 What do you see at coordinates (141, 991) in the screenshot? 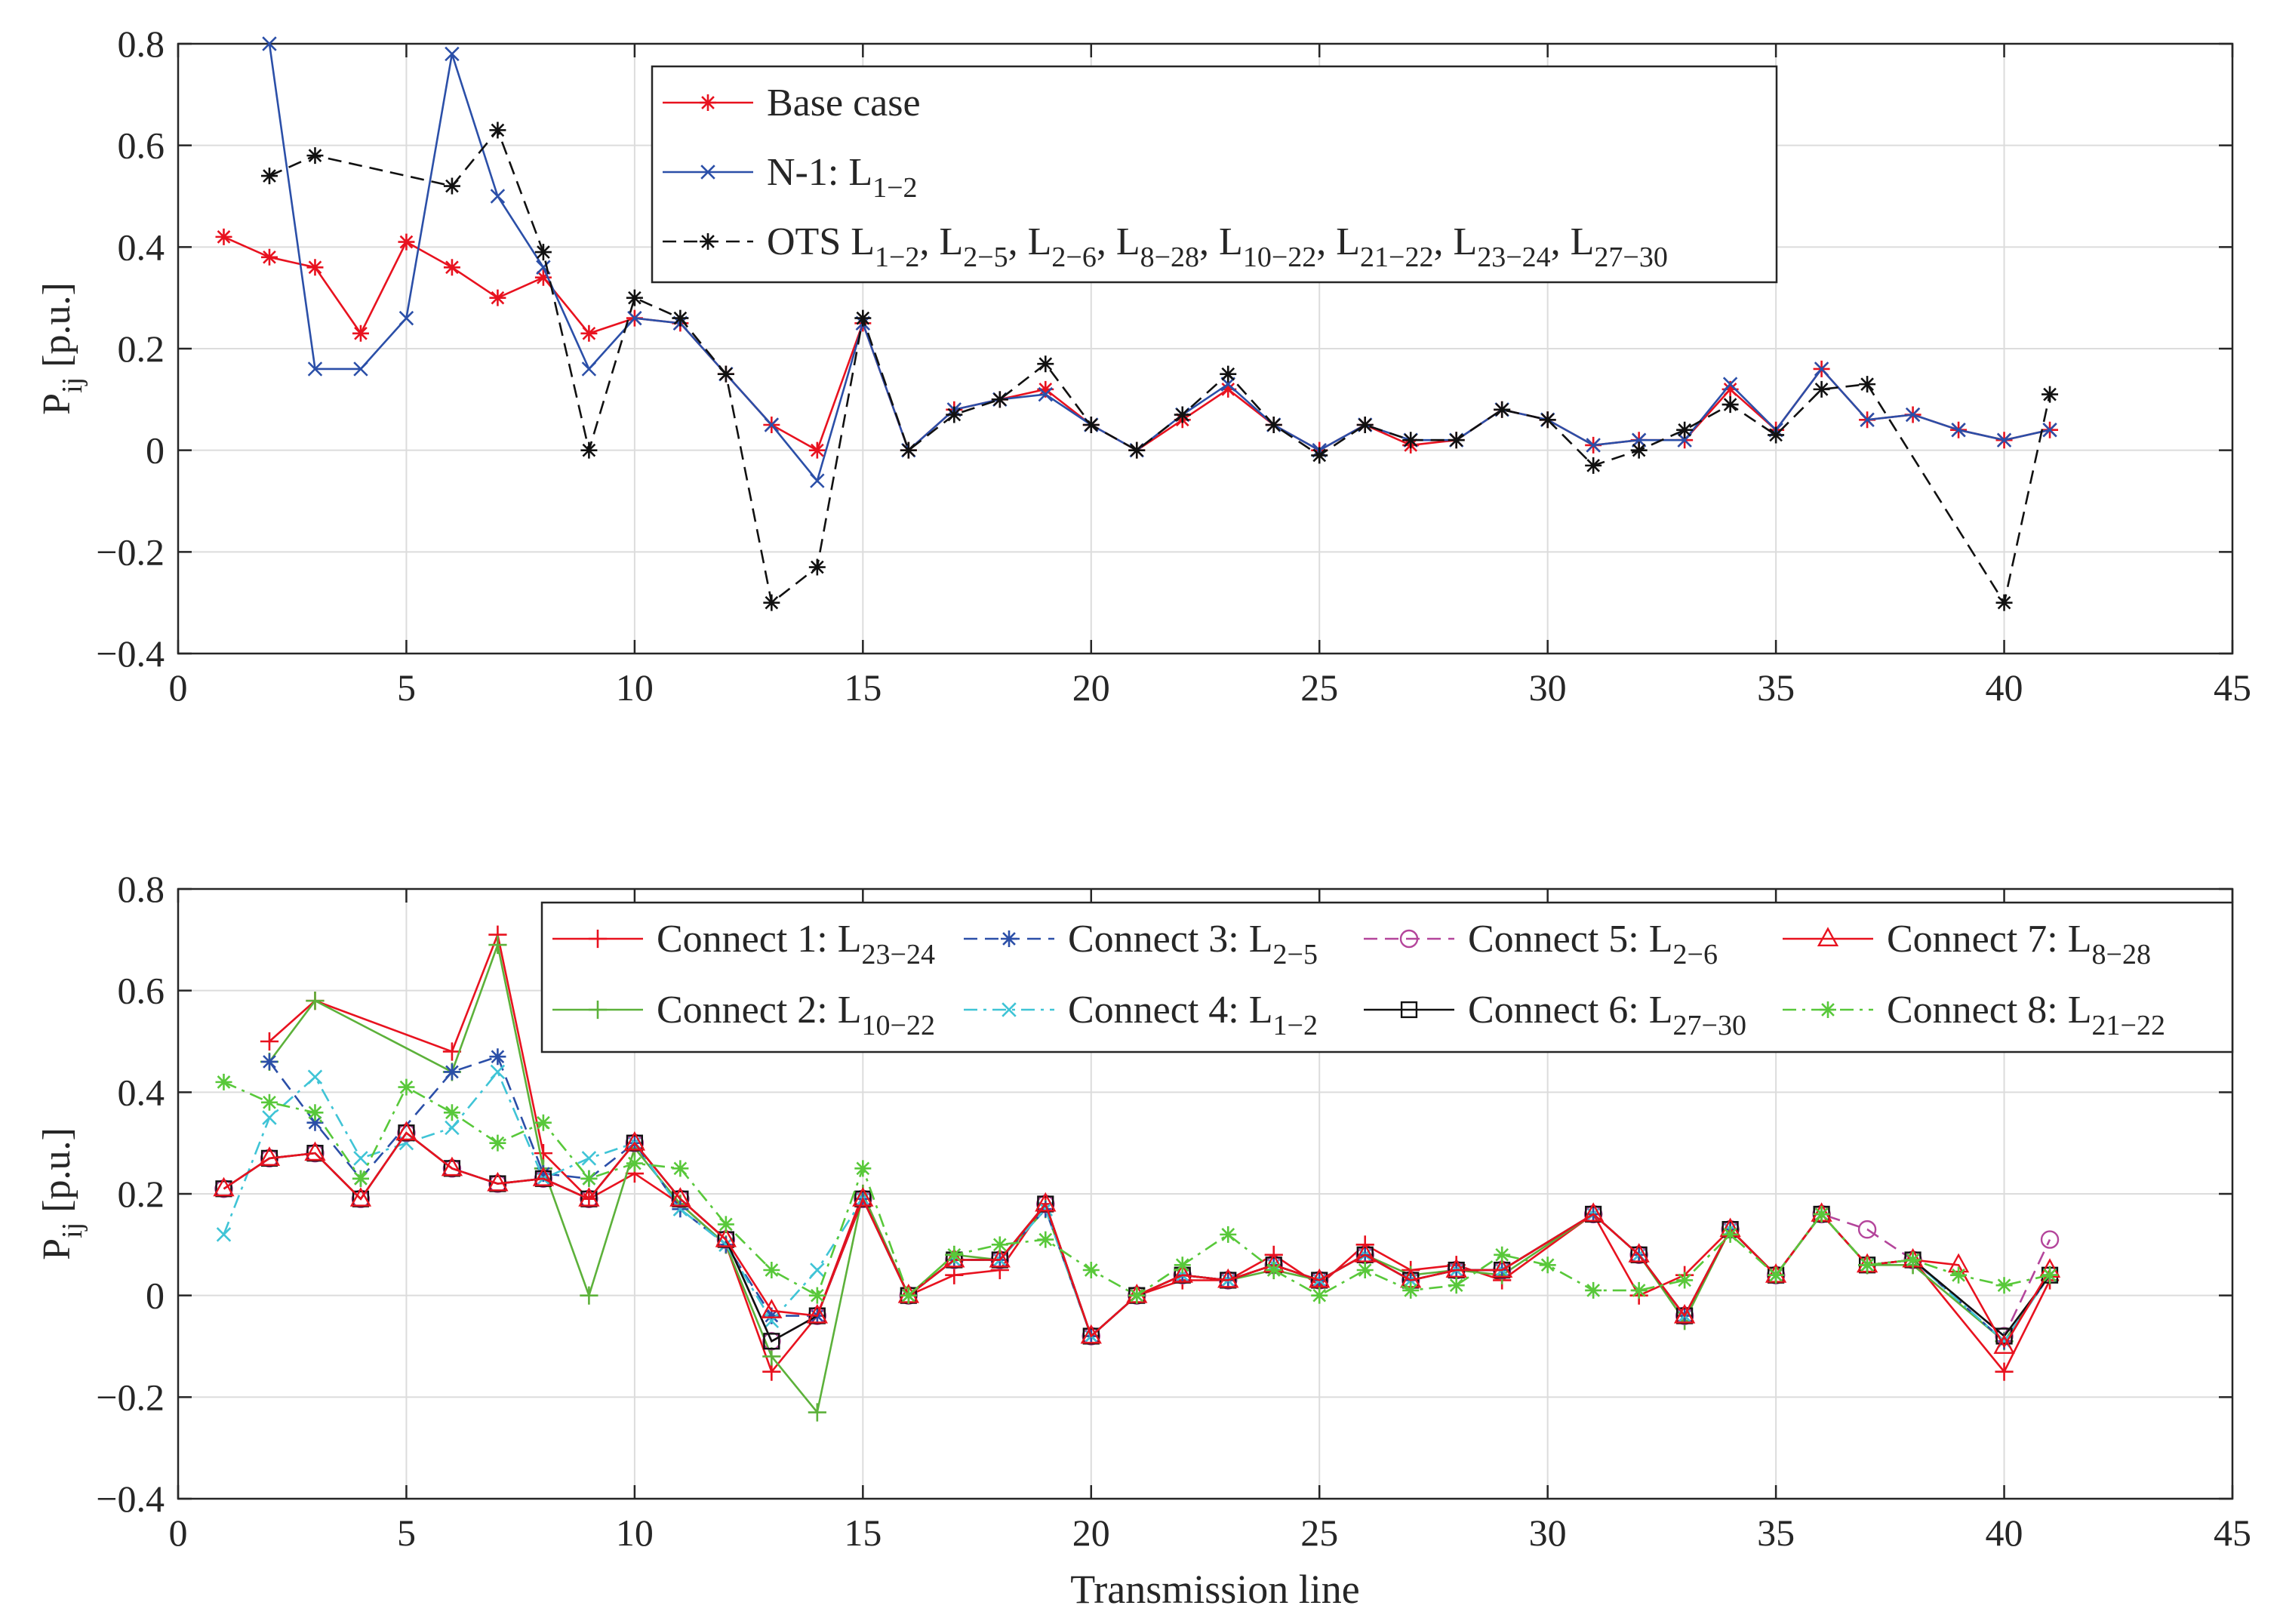
I see `y-tick-label: 0.6` at bounding box center [141, 991].